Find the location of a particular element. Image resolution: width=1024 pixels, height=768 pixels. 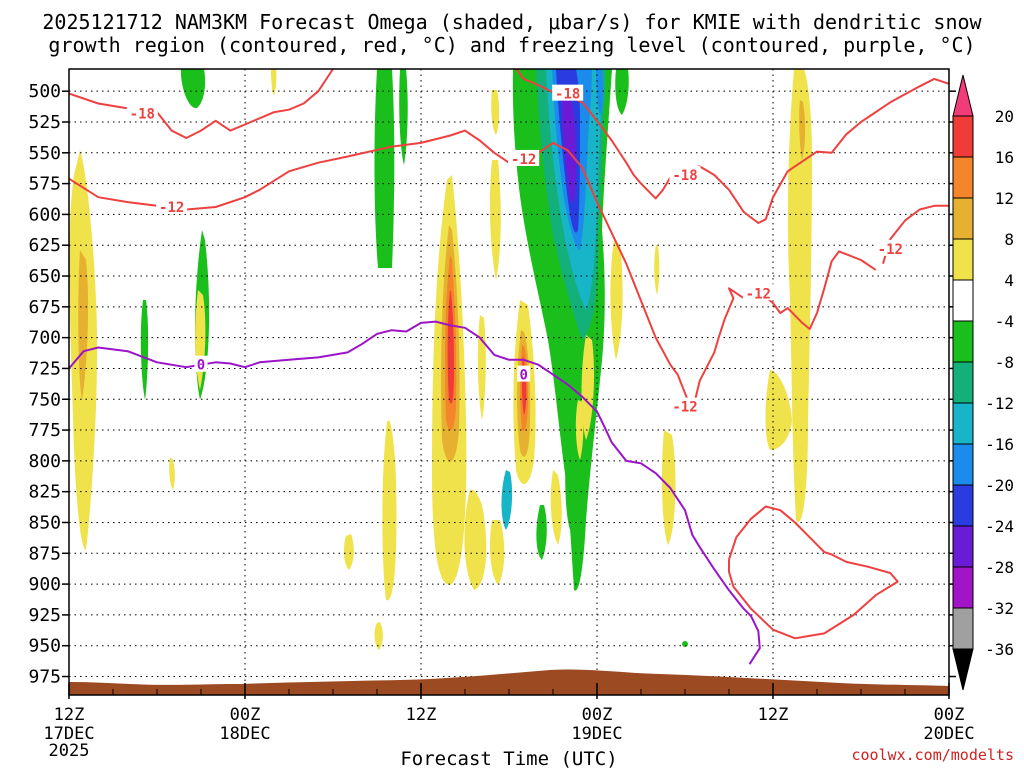

y-tick-label: 700 is located at coordinates (44, 338).